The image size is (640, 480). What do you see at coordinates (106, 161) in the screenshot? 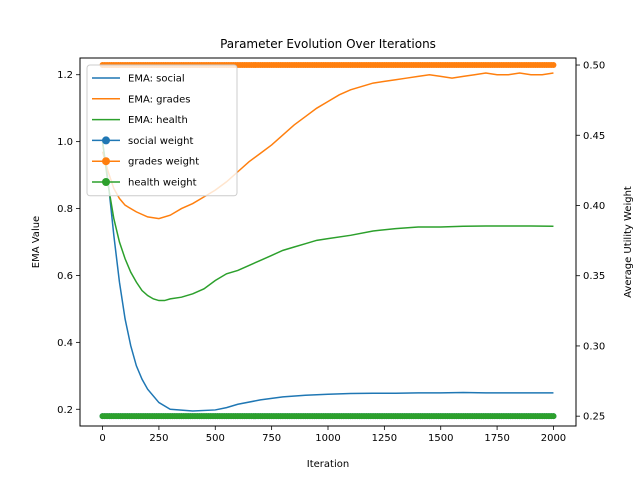
I see `legend-marker-grades-weight` at bounding box center [106, 161].